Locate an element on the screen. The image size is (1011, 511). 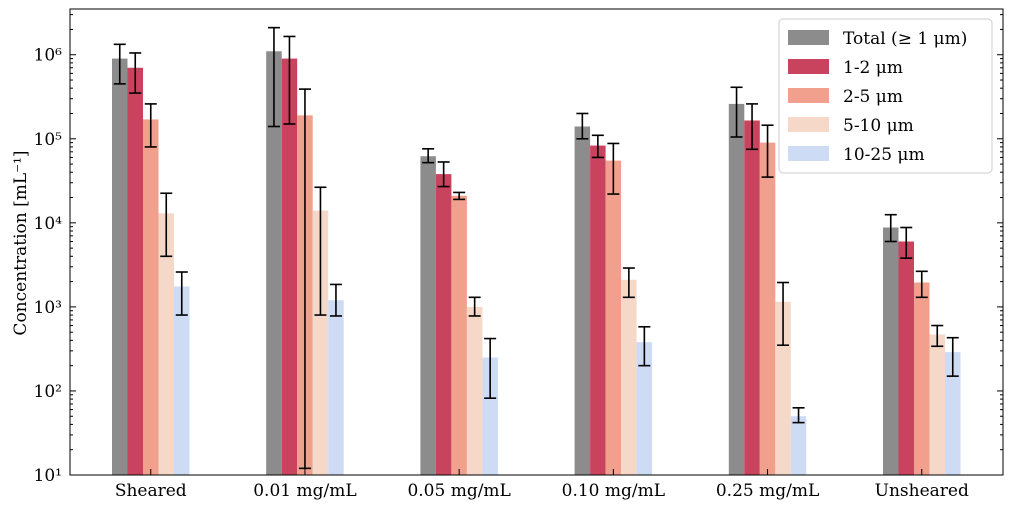
legend-label: 10-25 μm is located at coordinates (884, 155).